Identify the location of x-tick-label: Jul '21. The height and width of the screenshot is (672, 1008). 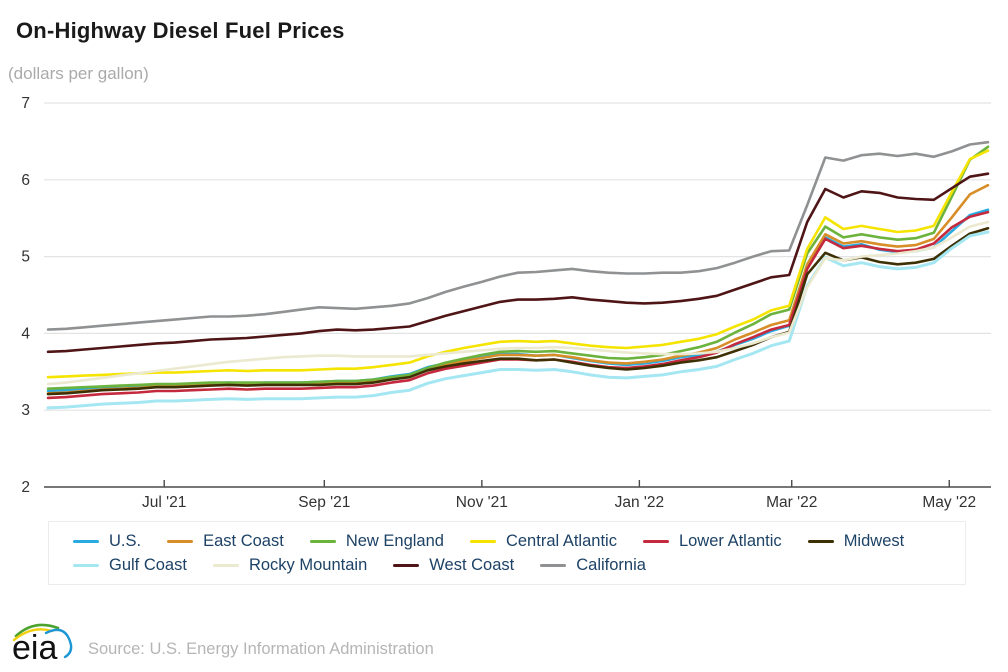
(164, 502).